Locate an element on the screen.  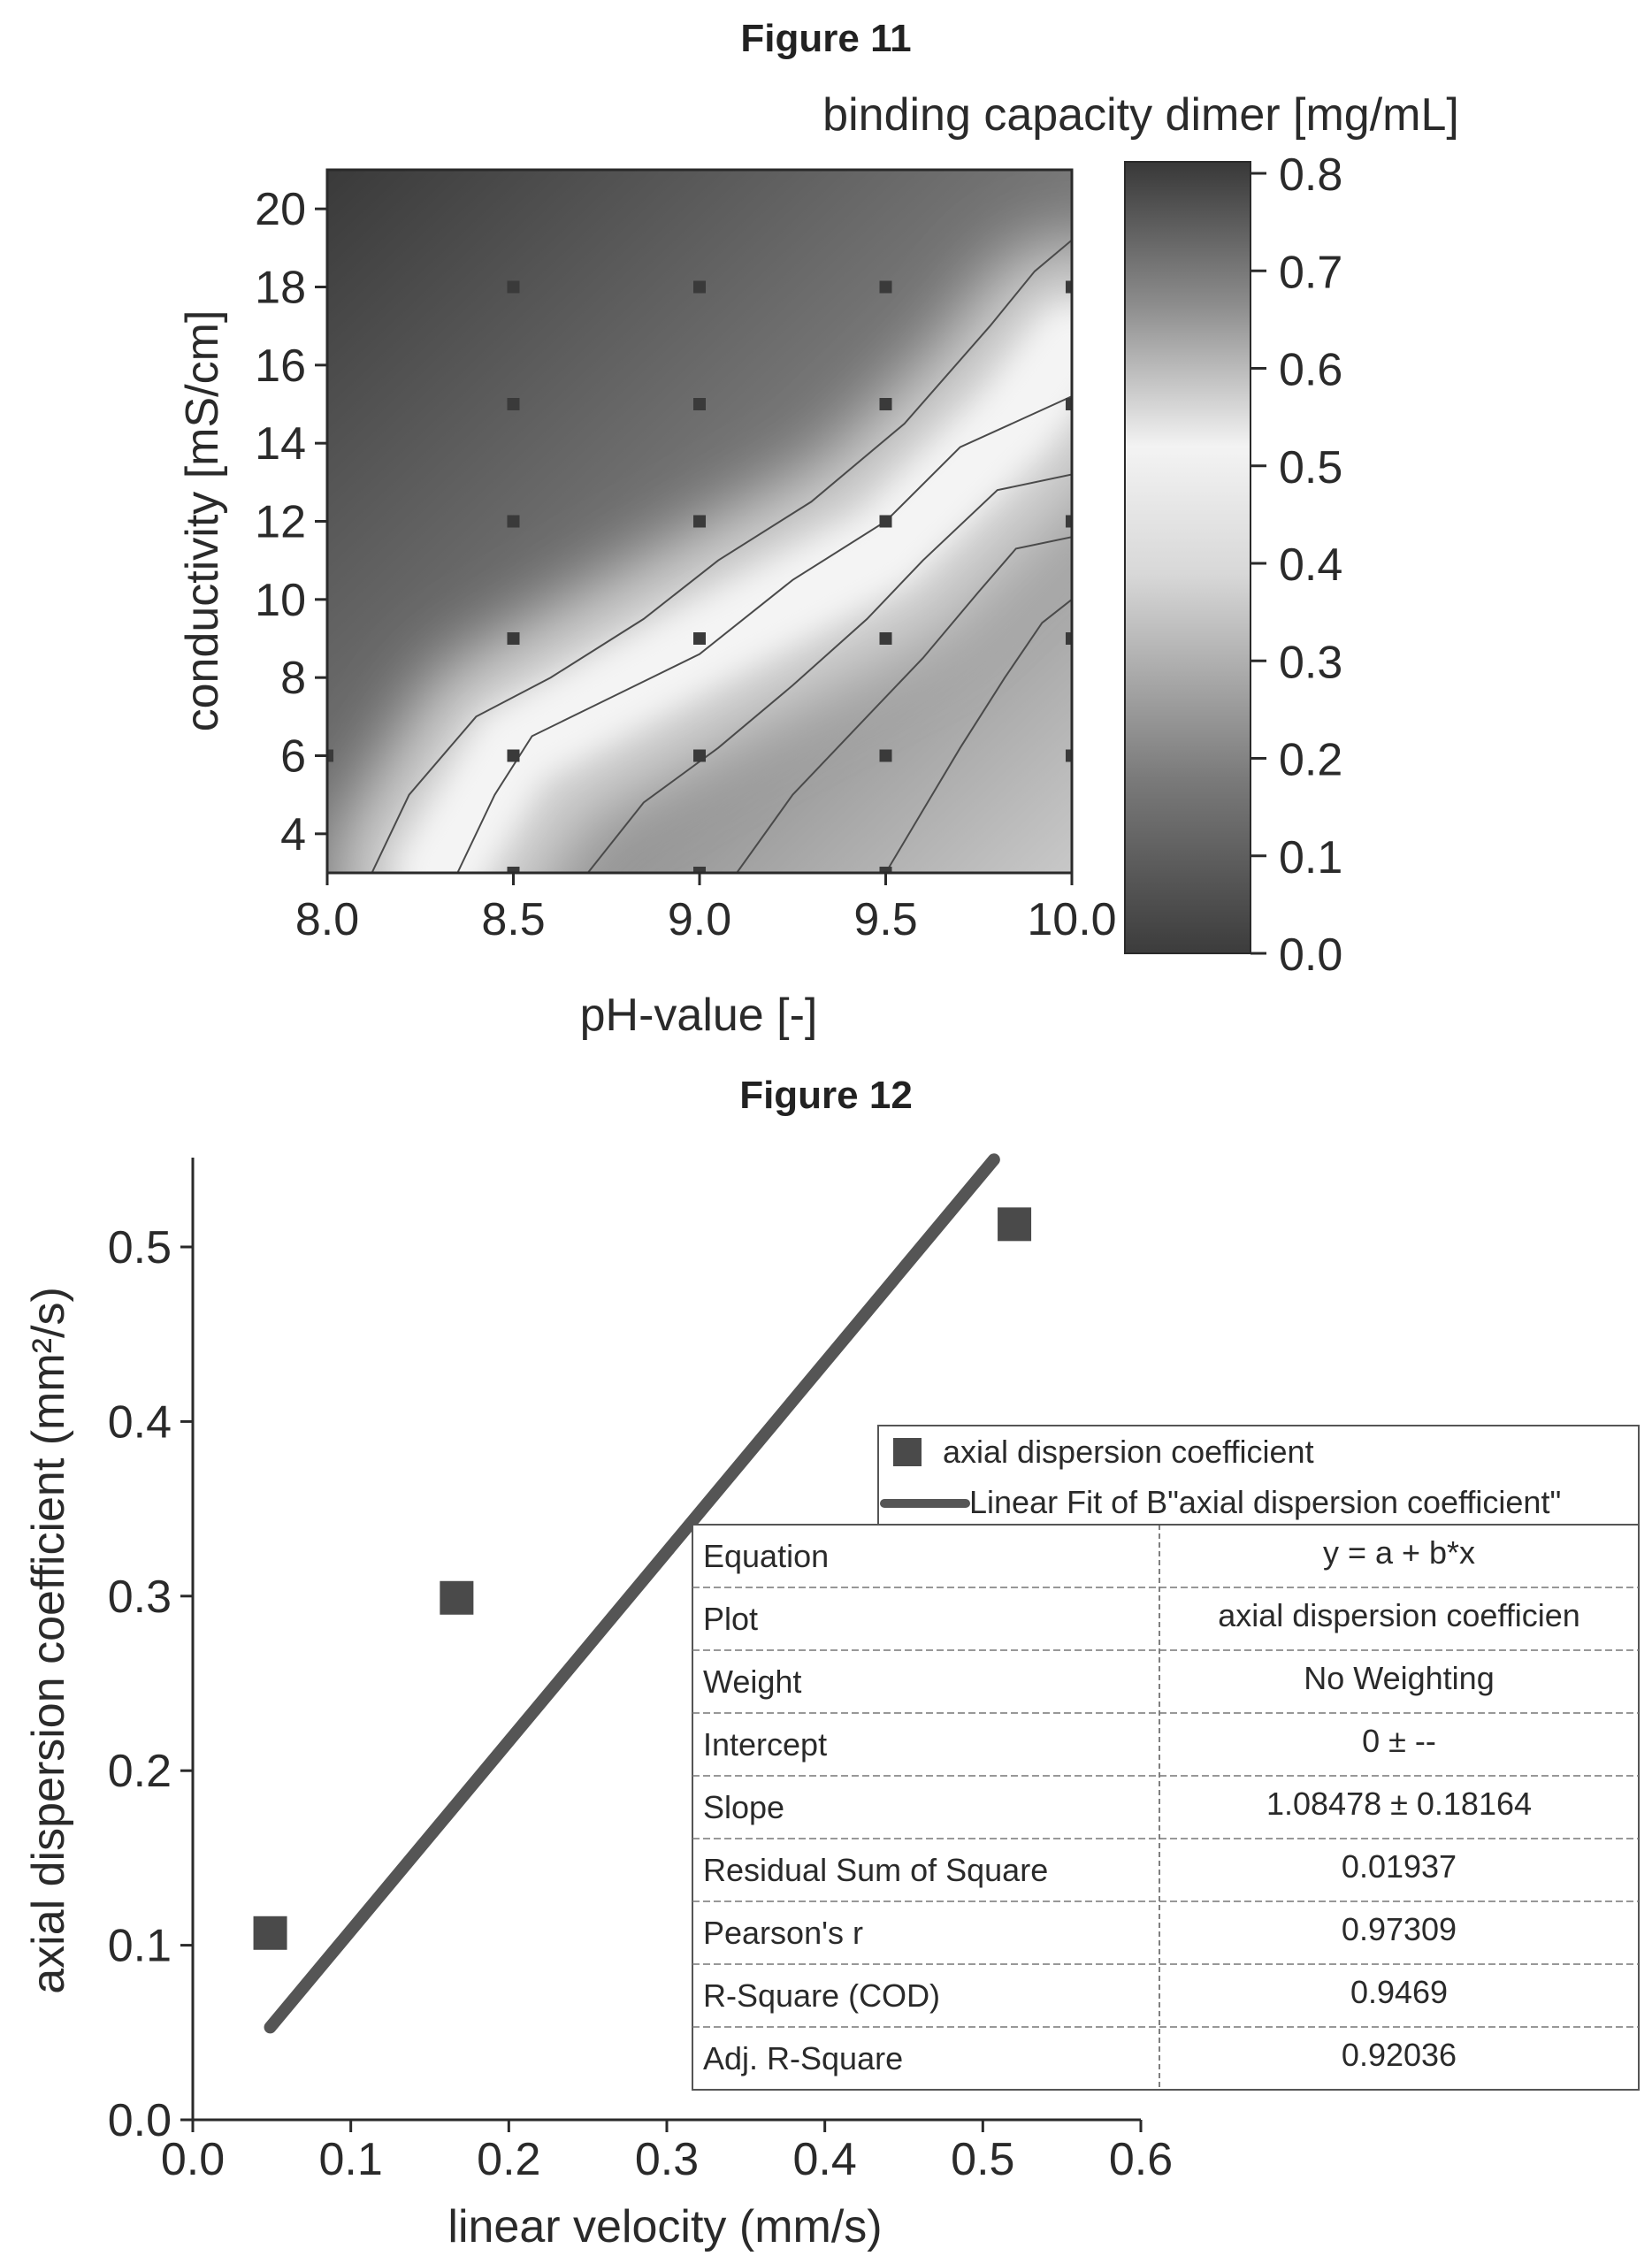
colorbar-ticks: 0.0 0.1 0.2 0.3 0.4 0.5 0.6 0.7 0.8 is located at coordinates (1296, 565).